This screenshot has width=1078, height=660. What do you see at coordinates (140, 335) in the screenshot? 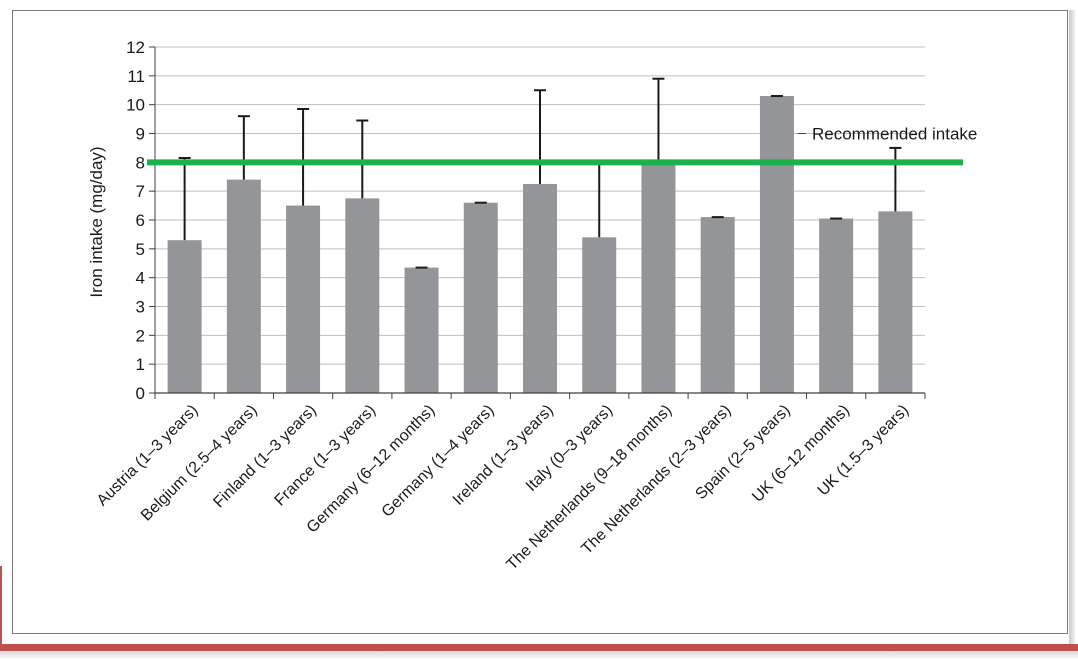
I see `y-tick-label: 2` at bounding box center [140, 335].